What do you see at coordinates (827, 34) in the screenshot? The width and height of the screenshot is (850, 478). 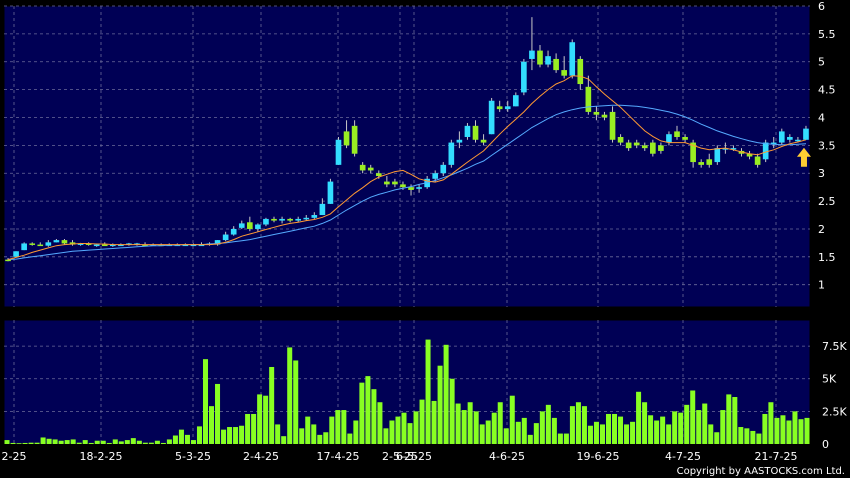 I see `price-tick-label: 5.5` at bounding box center [827, 34].